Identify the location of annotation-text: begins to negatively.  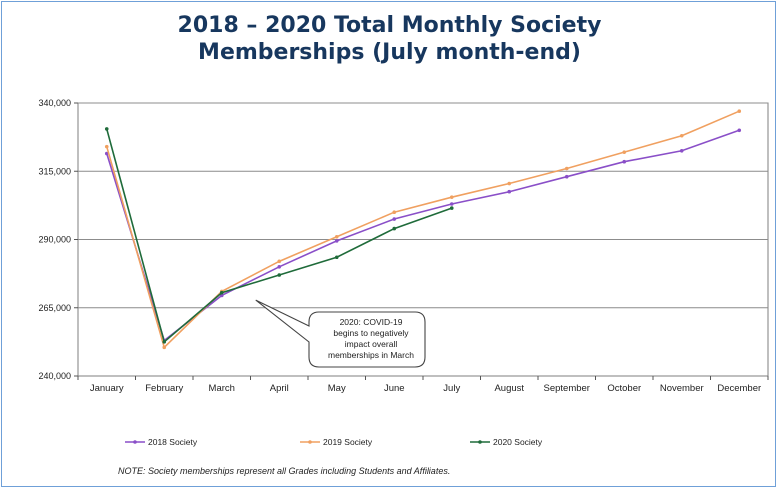
(371, 333).